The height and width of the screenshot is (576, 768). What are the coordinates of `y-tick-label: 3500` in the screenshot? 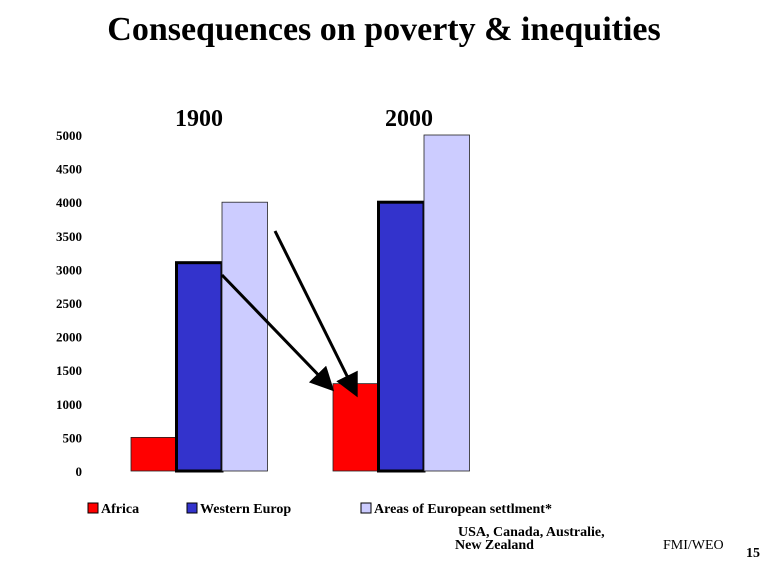 It's located at (69, 236).